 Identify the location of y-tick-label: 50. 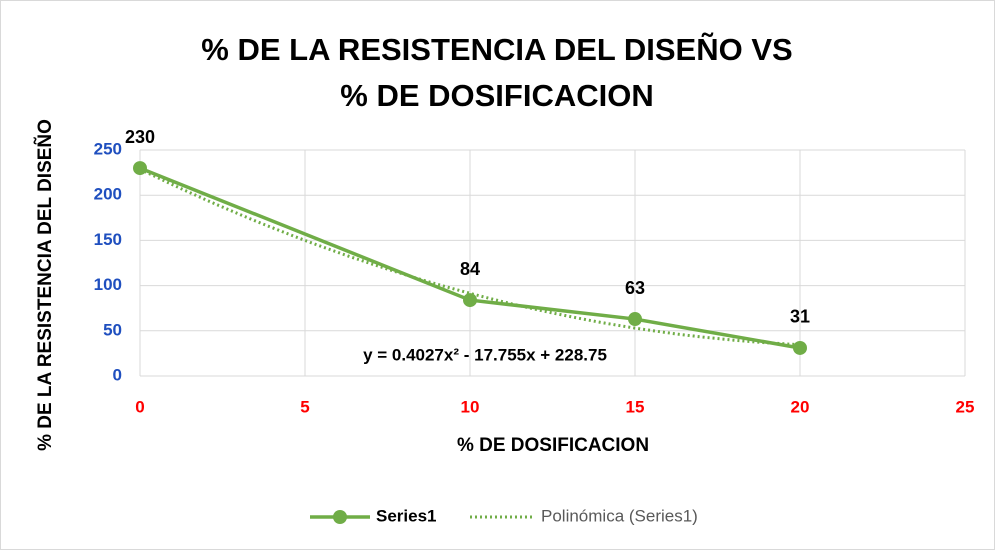
(112, 329).